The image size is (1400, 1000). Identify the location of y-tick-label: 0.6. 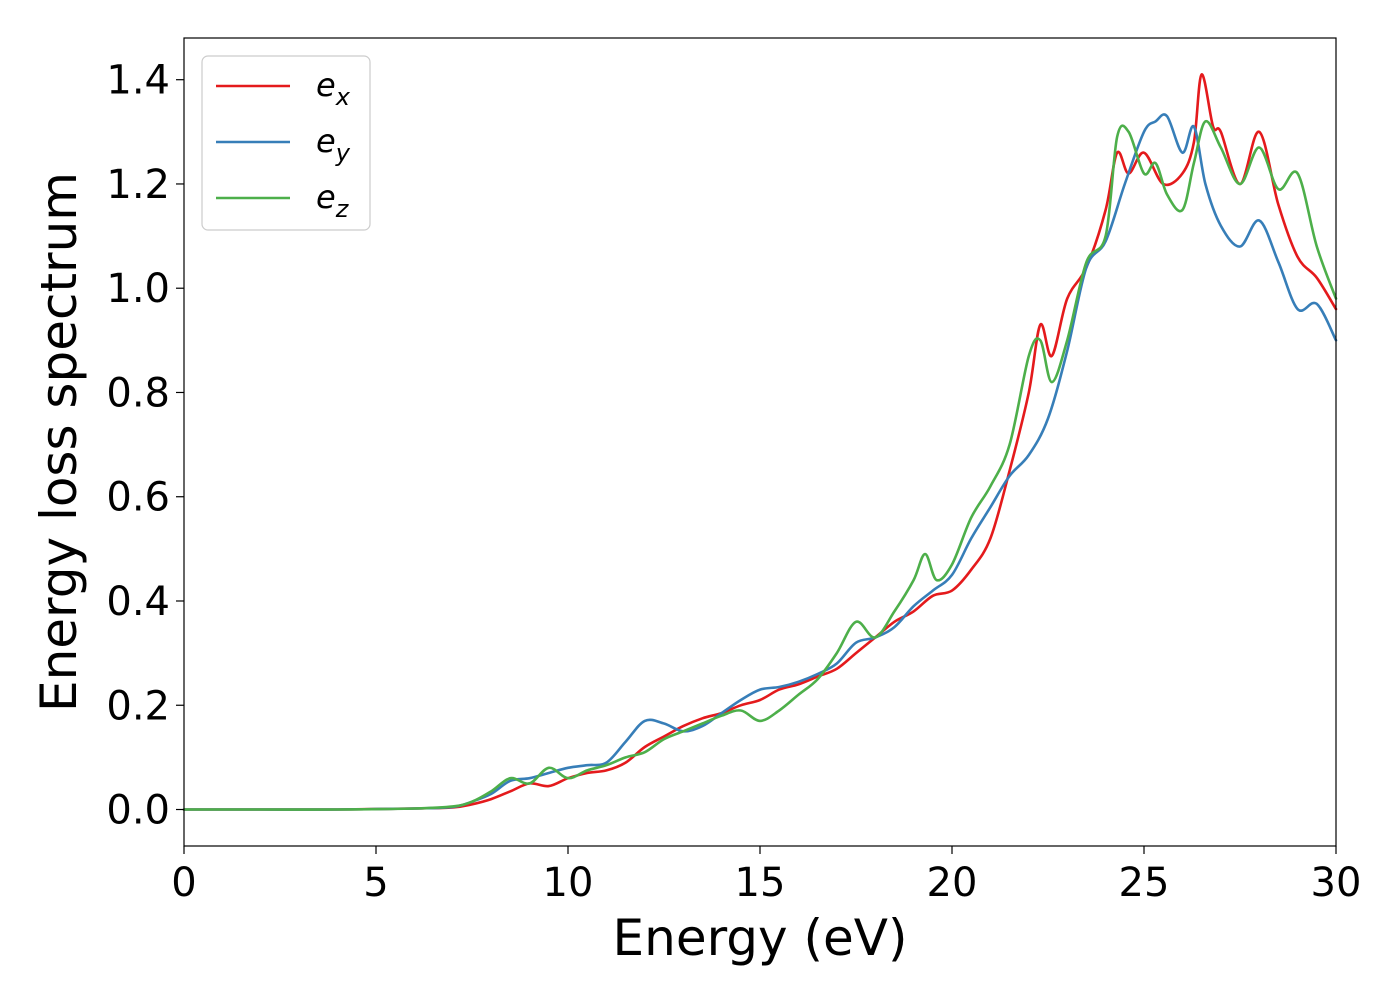
(138, 498).